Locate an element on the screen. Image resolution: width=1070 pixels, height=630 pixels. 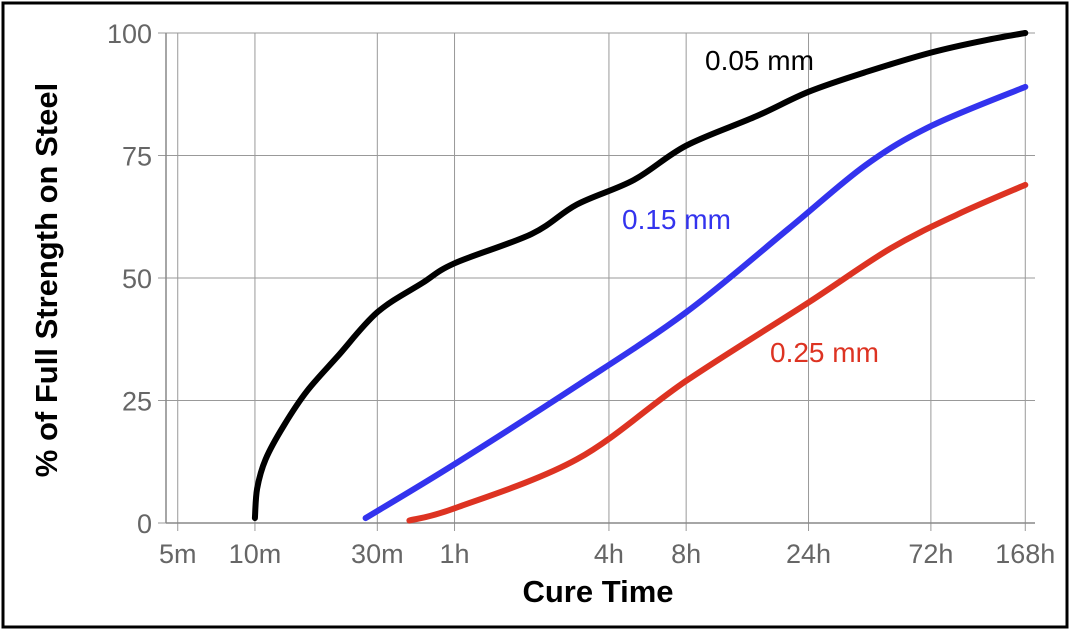
y-tick-label: 0 is located at coordinates (144, 524).